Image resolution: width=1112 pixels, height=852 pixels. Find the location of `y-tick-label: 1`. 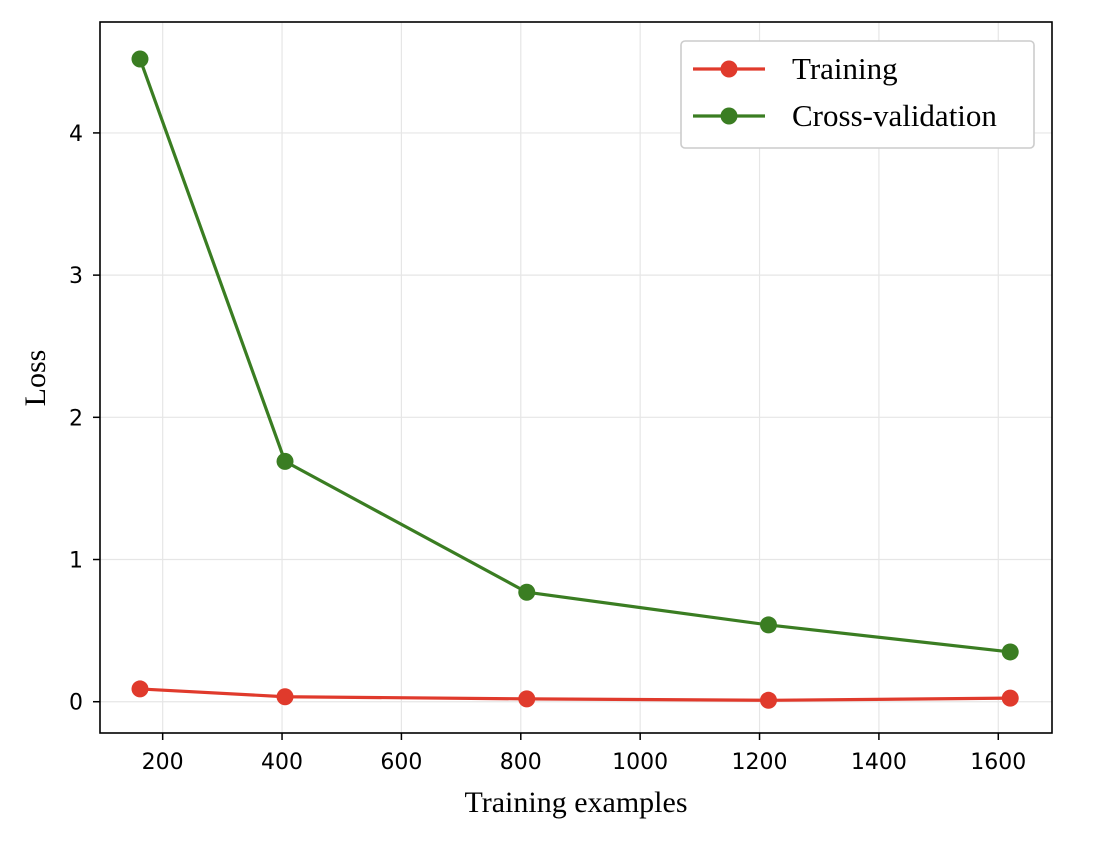

y-tick-label: 1 is located at coordinates (76, 561).